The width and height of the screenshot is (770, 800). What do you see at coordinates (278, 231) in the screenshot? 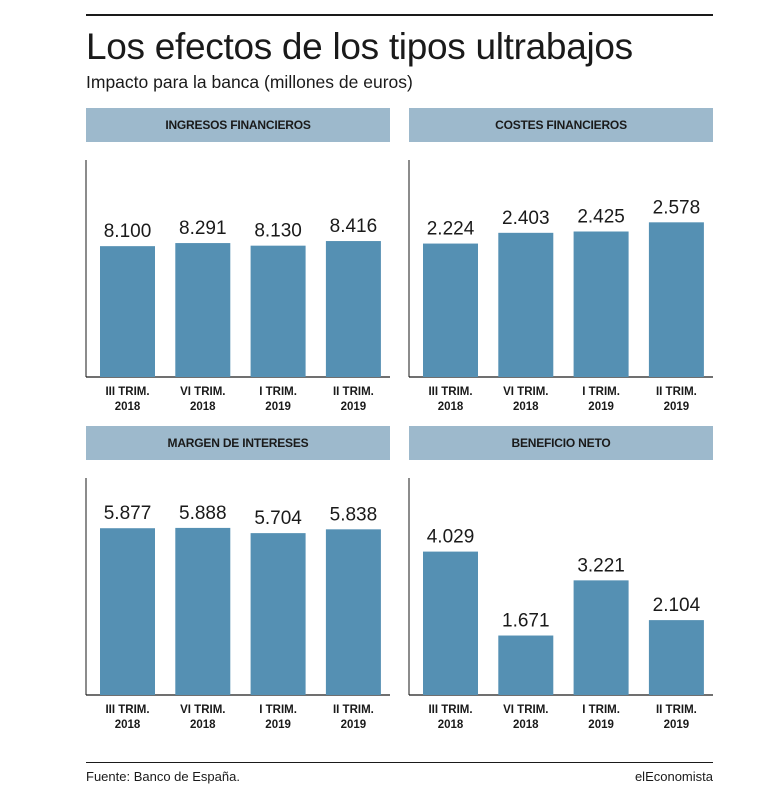
I see `value-label: 8.130` at bounding box center [278, 231].